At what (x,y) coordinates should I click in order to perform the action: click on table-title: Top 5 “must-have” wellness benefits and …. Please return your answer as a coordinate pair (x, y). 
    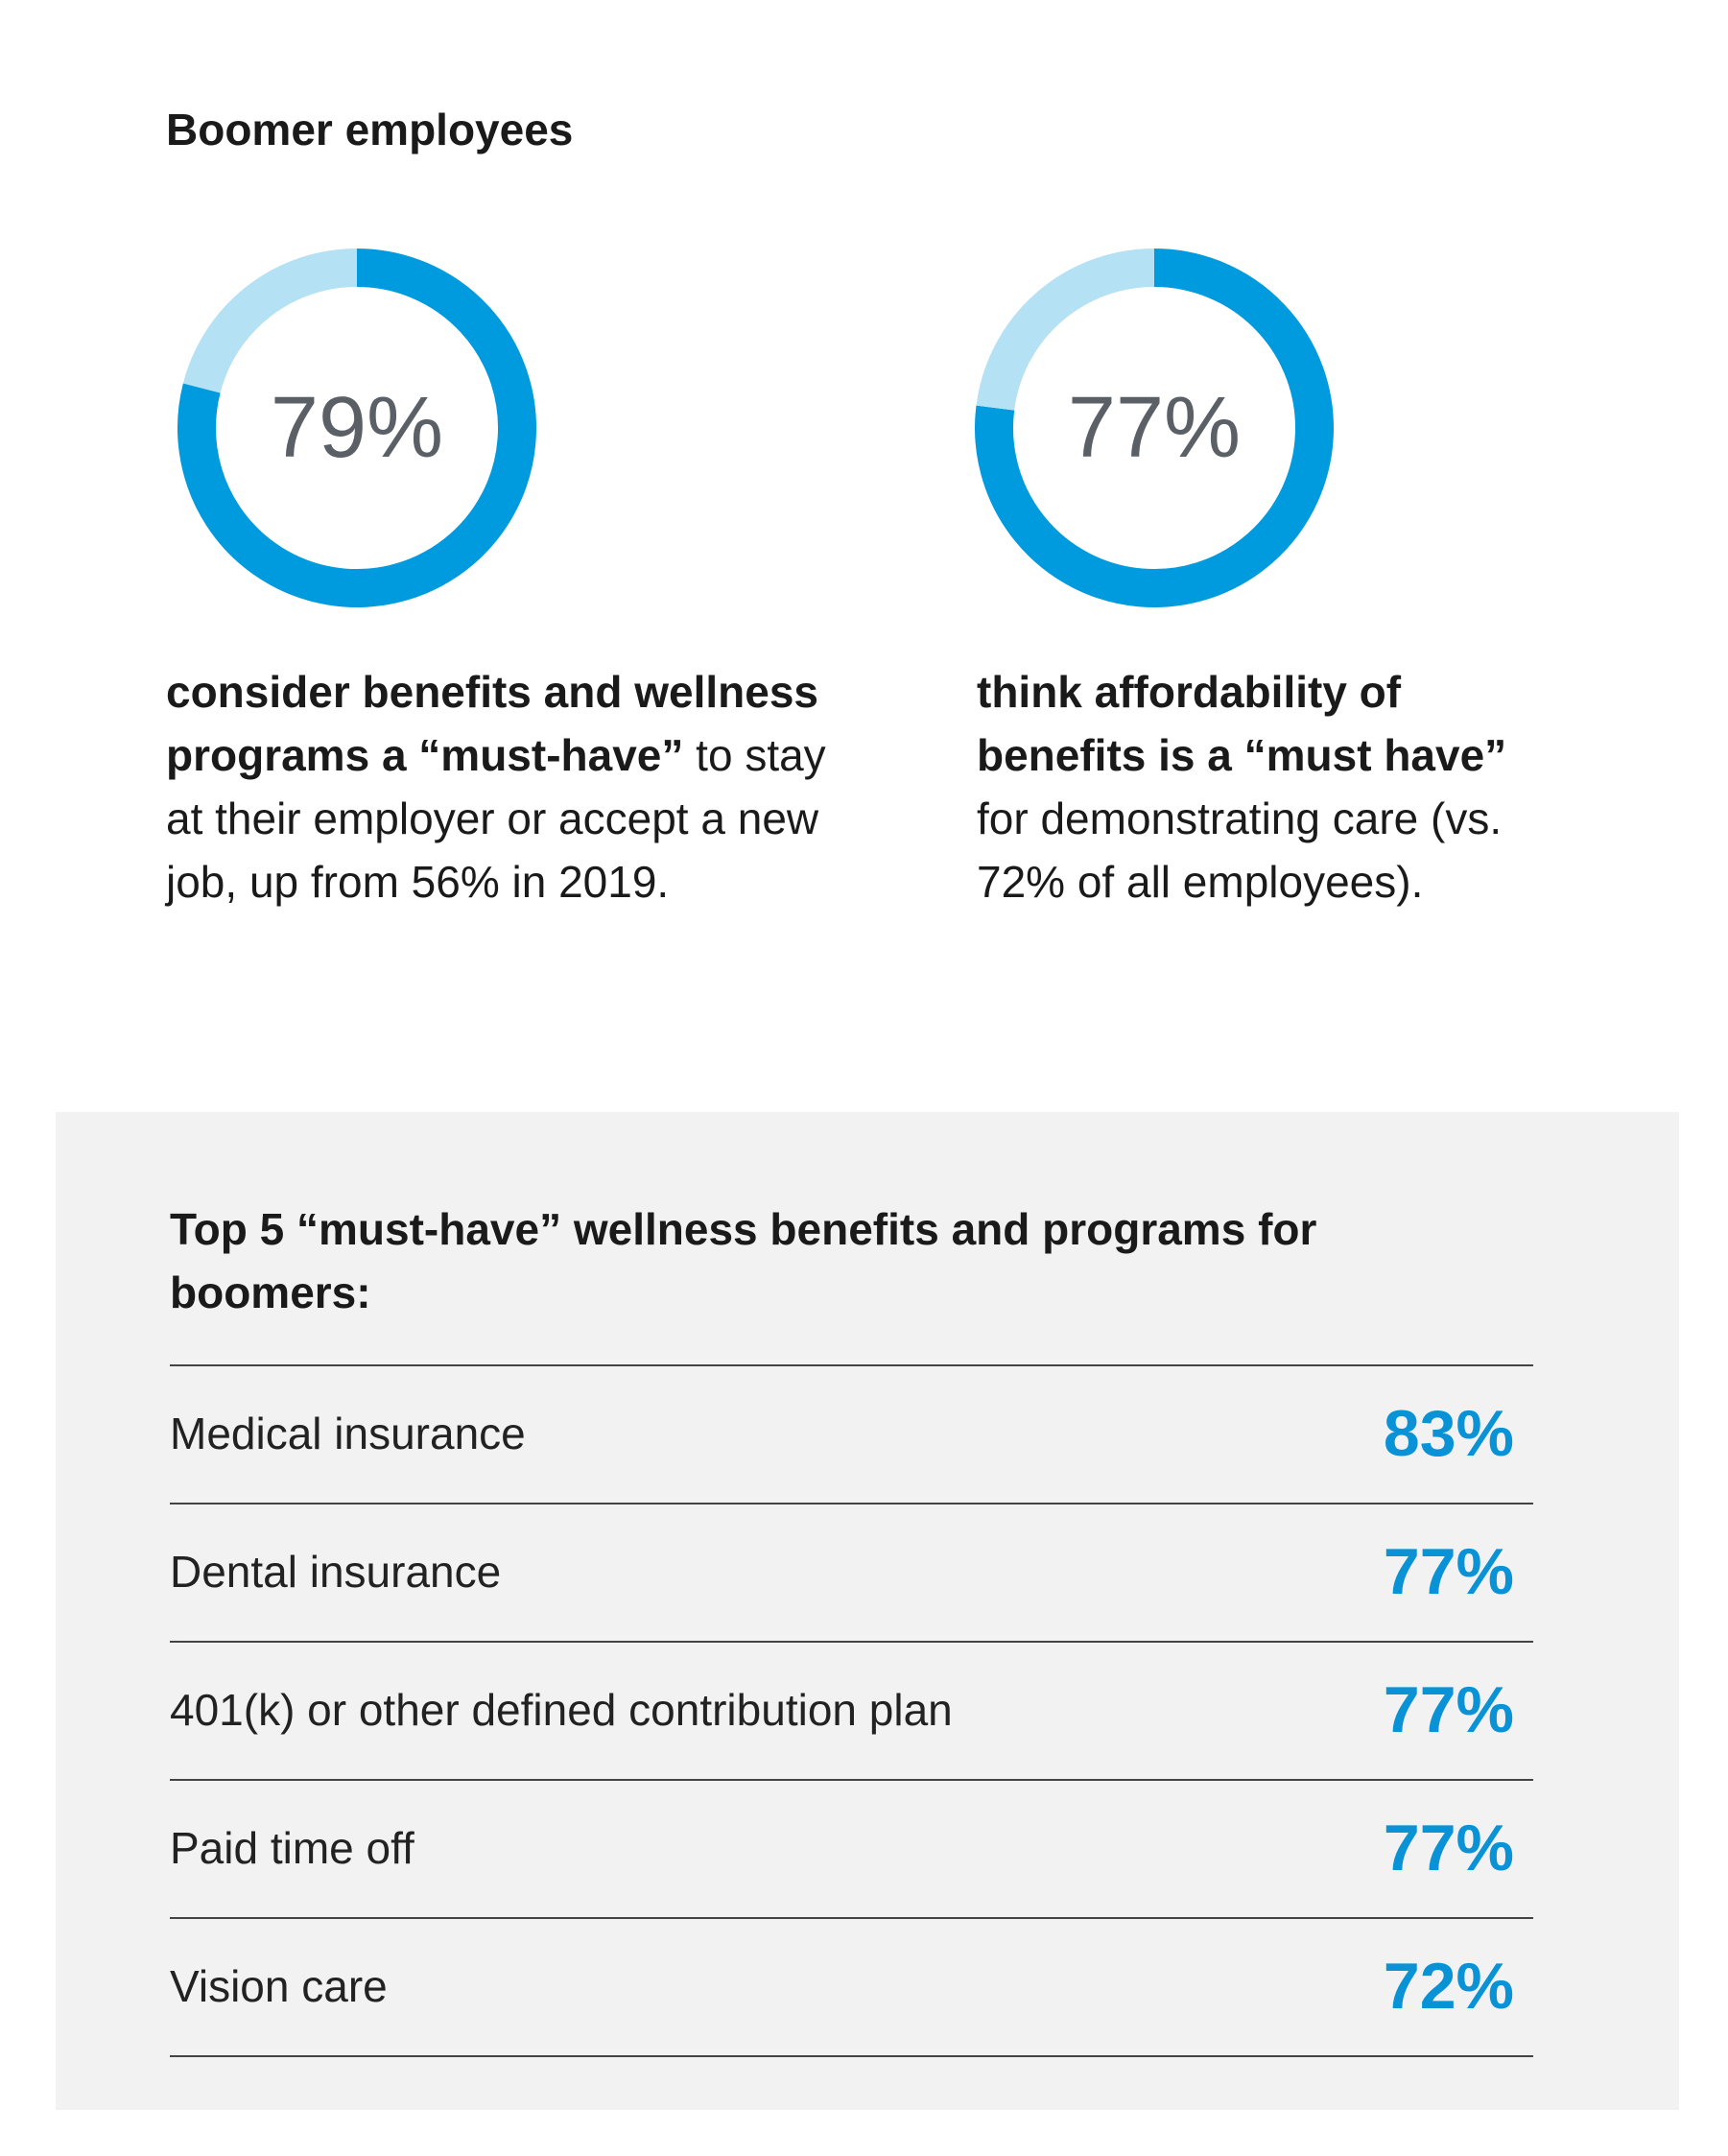
    Looking at the image, I should click on (744, 1260).